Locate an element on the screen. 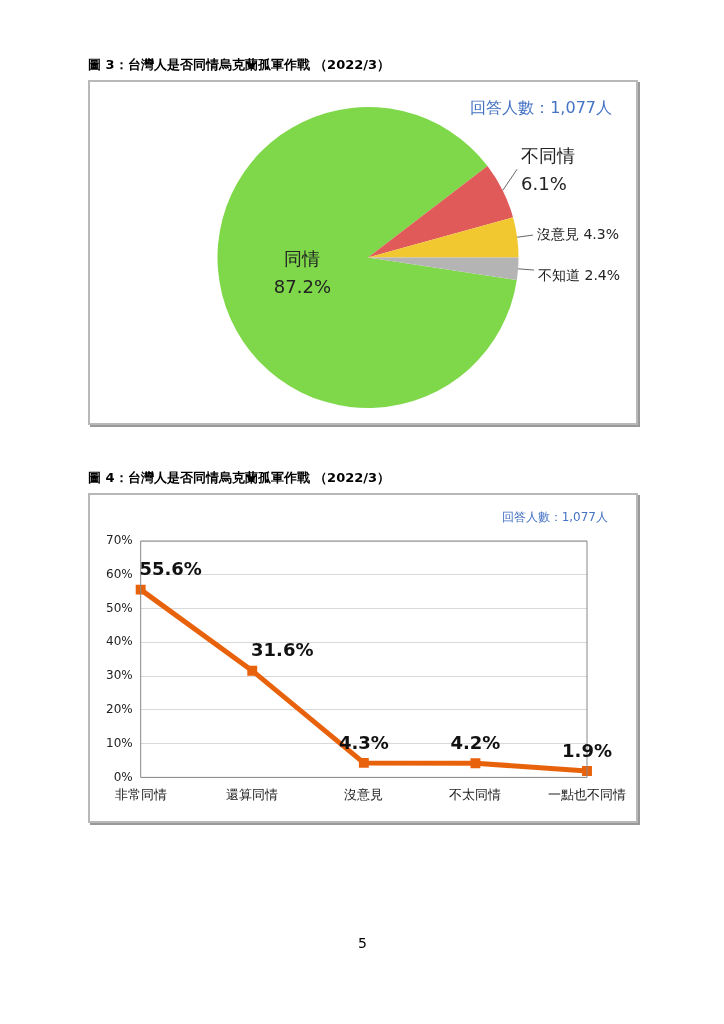  slice-label: 不知道 2.4% is located at coordinates (579, 274).